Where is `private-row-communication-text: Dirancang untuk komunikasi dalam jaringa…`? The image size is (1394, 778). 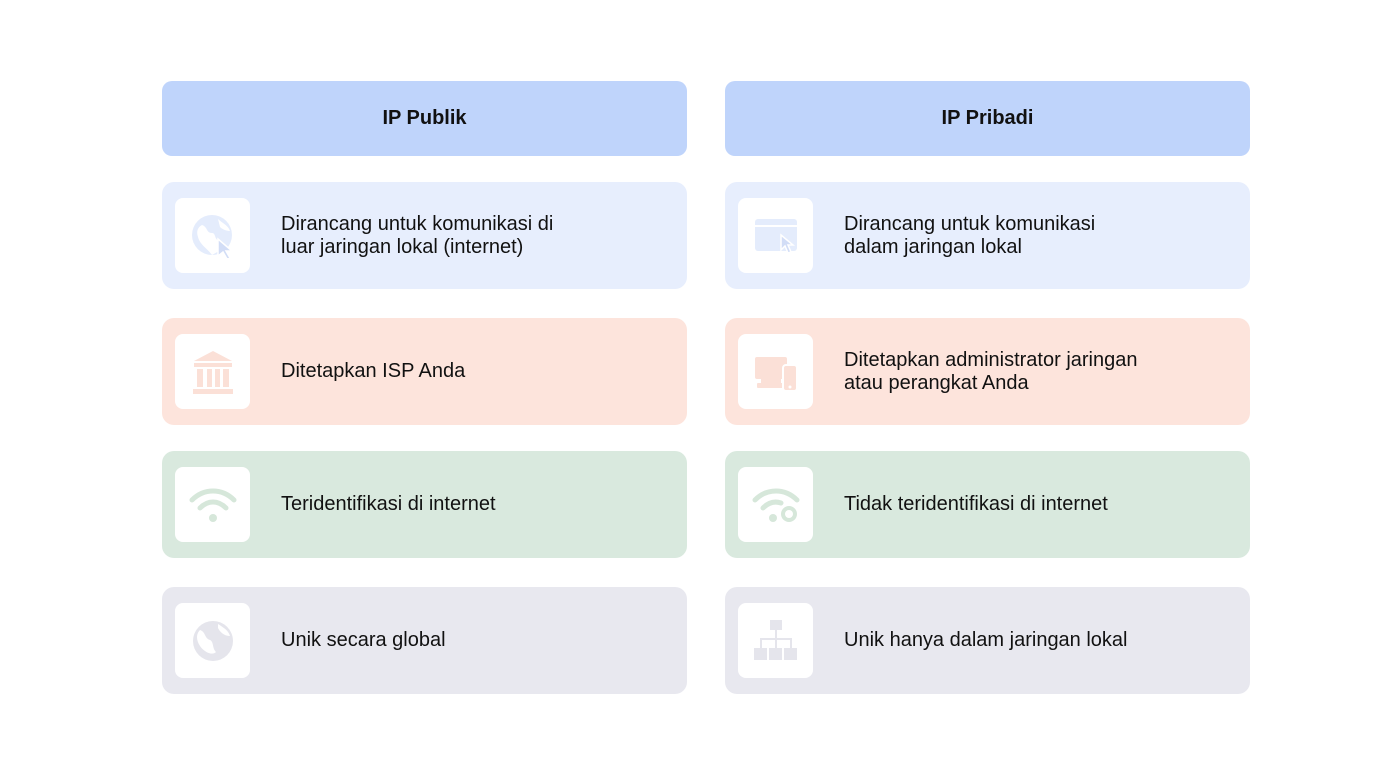 private-row-communication-text: Dirancang untuk komunikasi dalam jaringa… is located at coordinates (970, 235).